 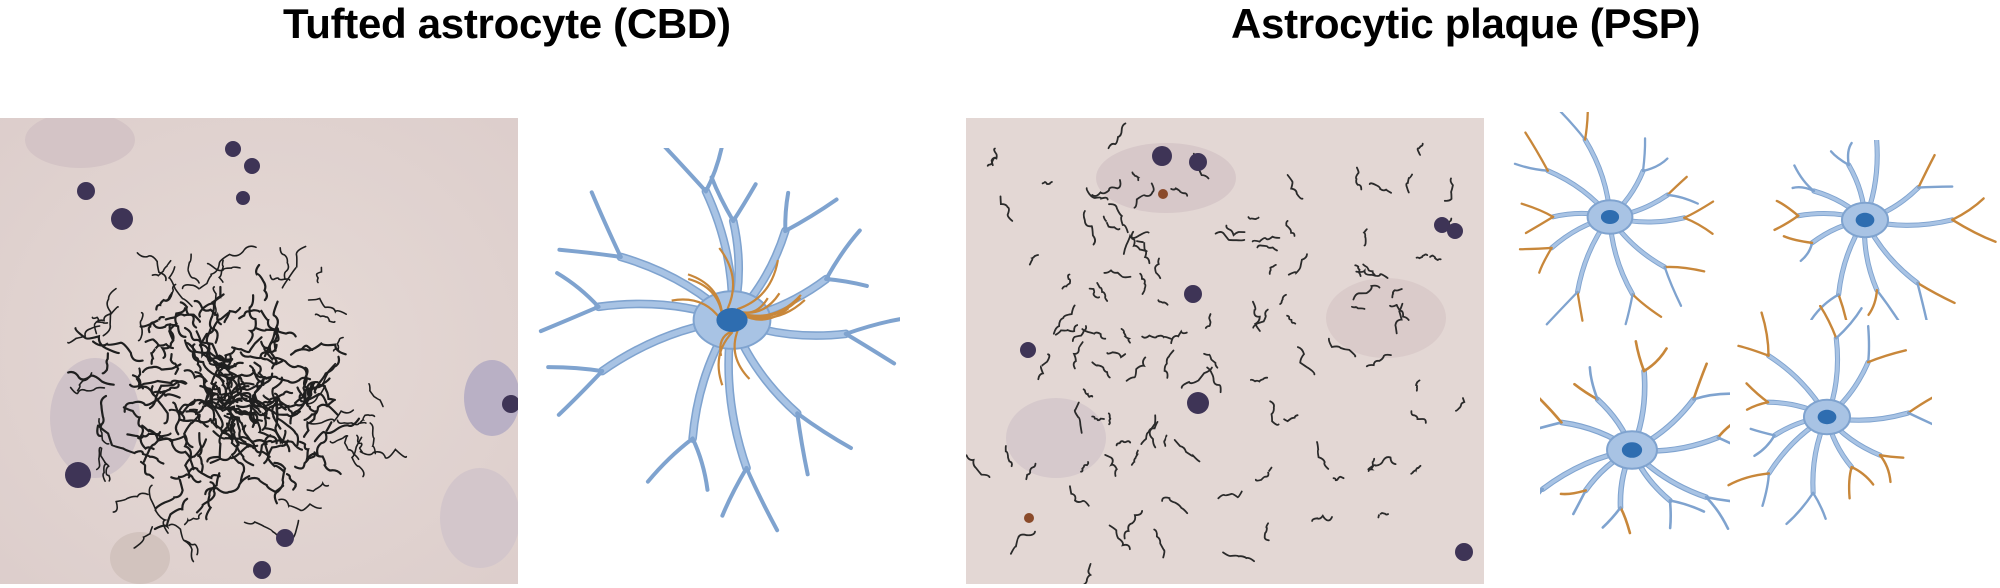 What do you see at coordinates (705, 295) in the screenshot?
I see `proximal-tau` at bounding box center [705, 295].